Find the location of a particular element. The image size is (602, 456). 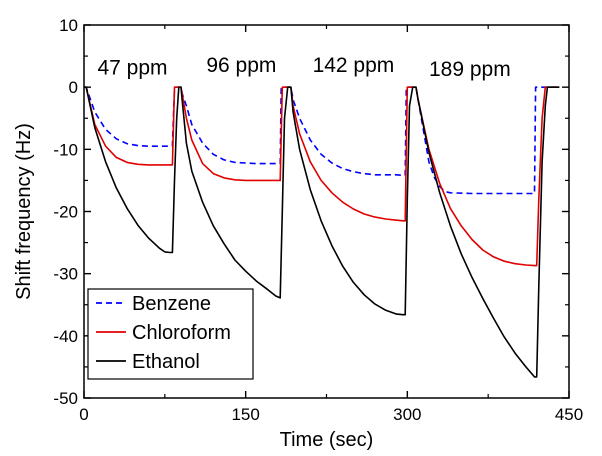

legend-label-chloroform: Chloroform is located at coordinates (181, 333).